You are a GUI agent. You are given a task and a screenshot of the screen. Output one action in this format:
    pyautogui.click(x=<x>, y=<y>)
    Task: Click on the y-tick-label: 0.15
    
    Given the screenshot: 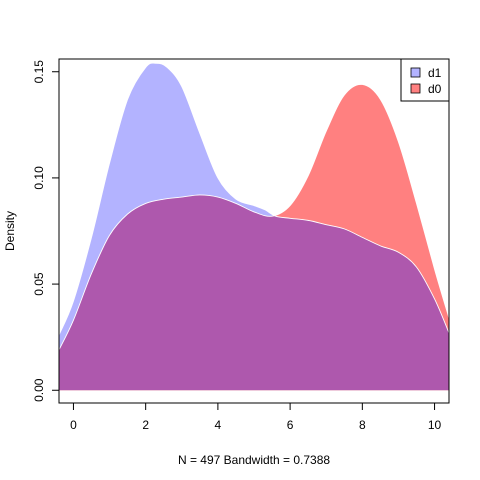 What is the action you would take?
    pyautogui.click(x=39, y=72)
    